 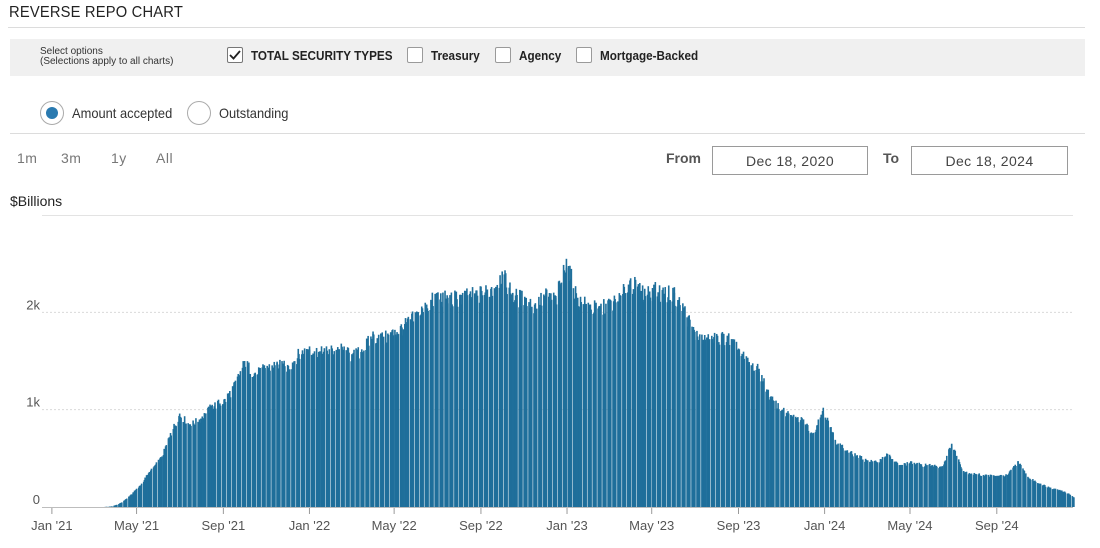 What do you see at coordinates (119, 158) in the screenshot?
I see `range-button-1y: 1y` at bounding box center [119, 158].